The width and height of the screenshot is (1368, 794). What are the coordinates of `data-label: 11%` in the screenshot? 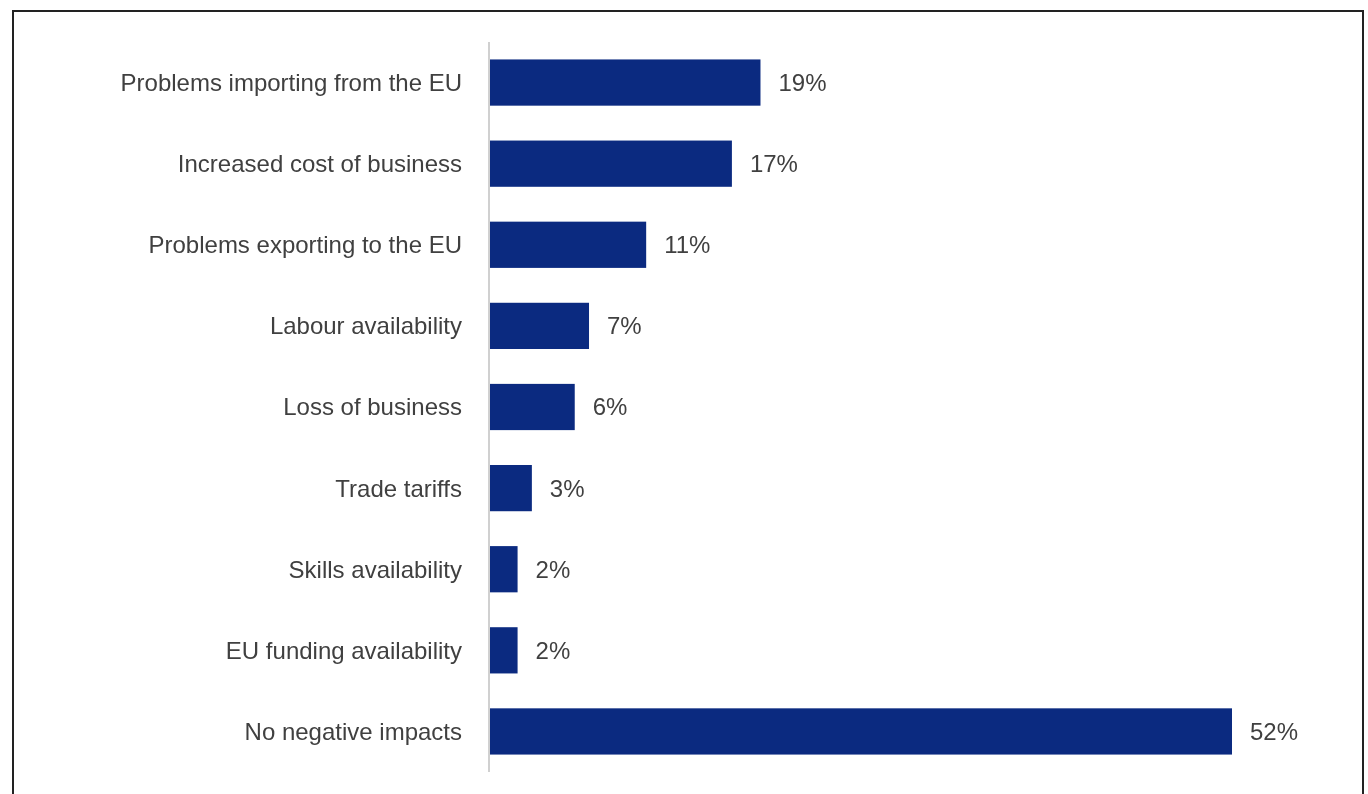 It's located at (687, 245).